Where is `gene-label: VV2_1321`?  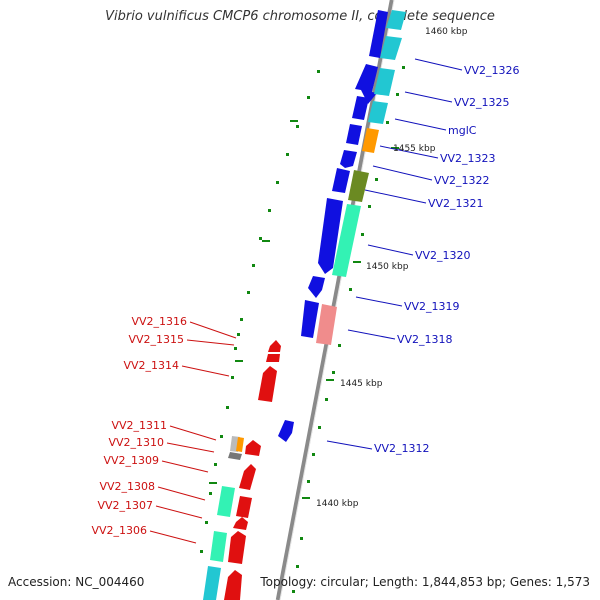
gene-label: VV2_1321 is located at coordinates (456, 203).